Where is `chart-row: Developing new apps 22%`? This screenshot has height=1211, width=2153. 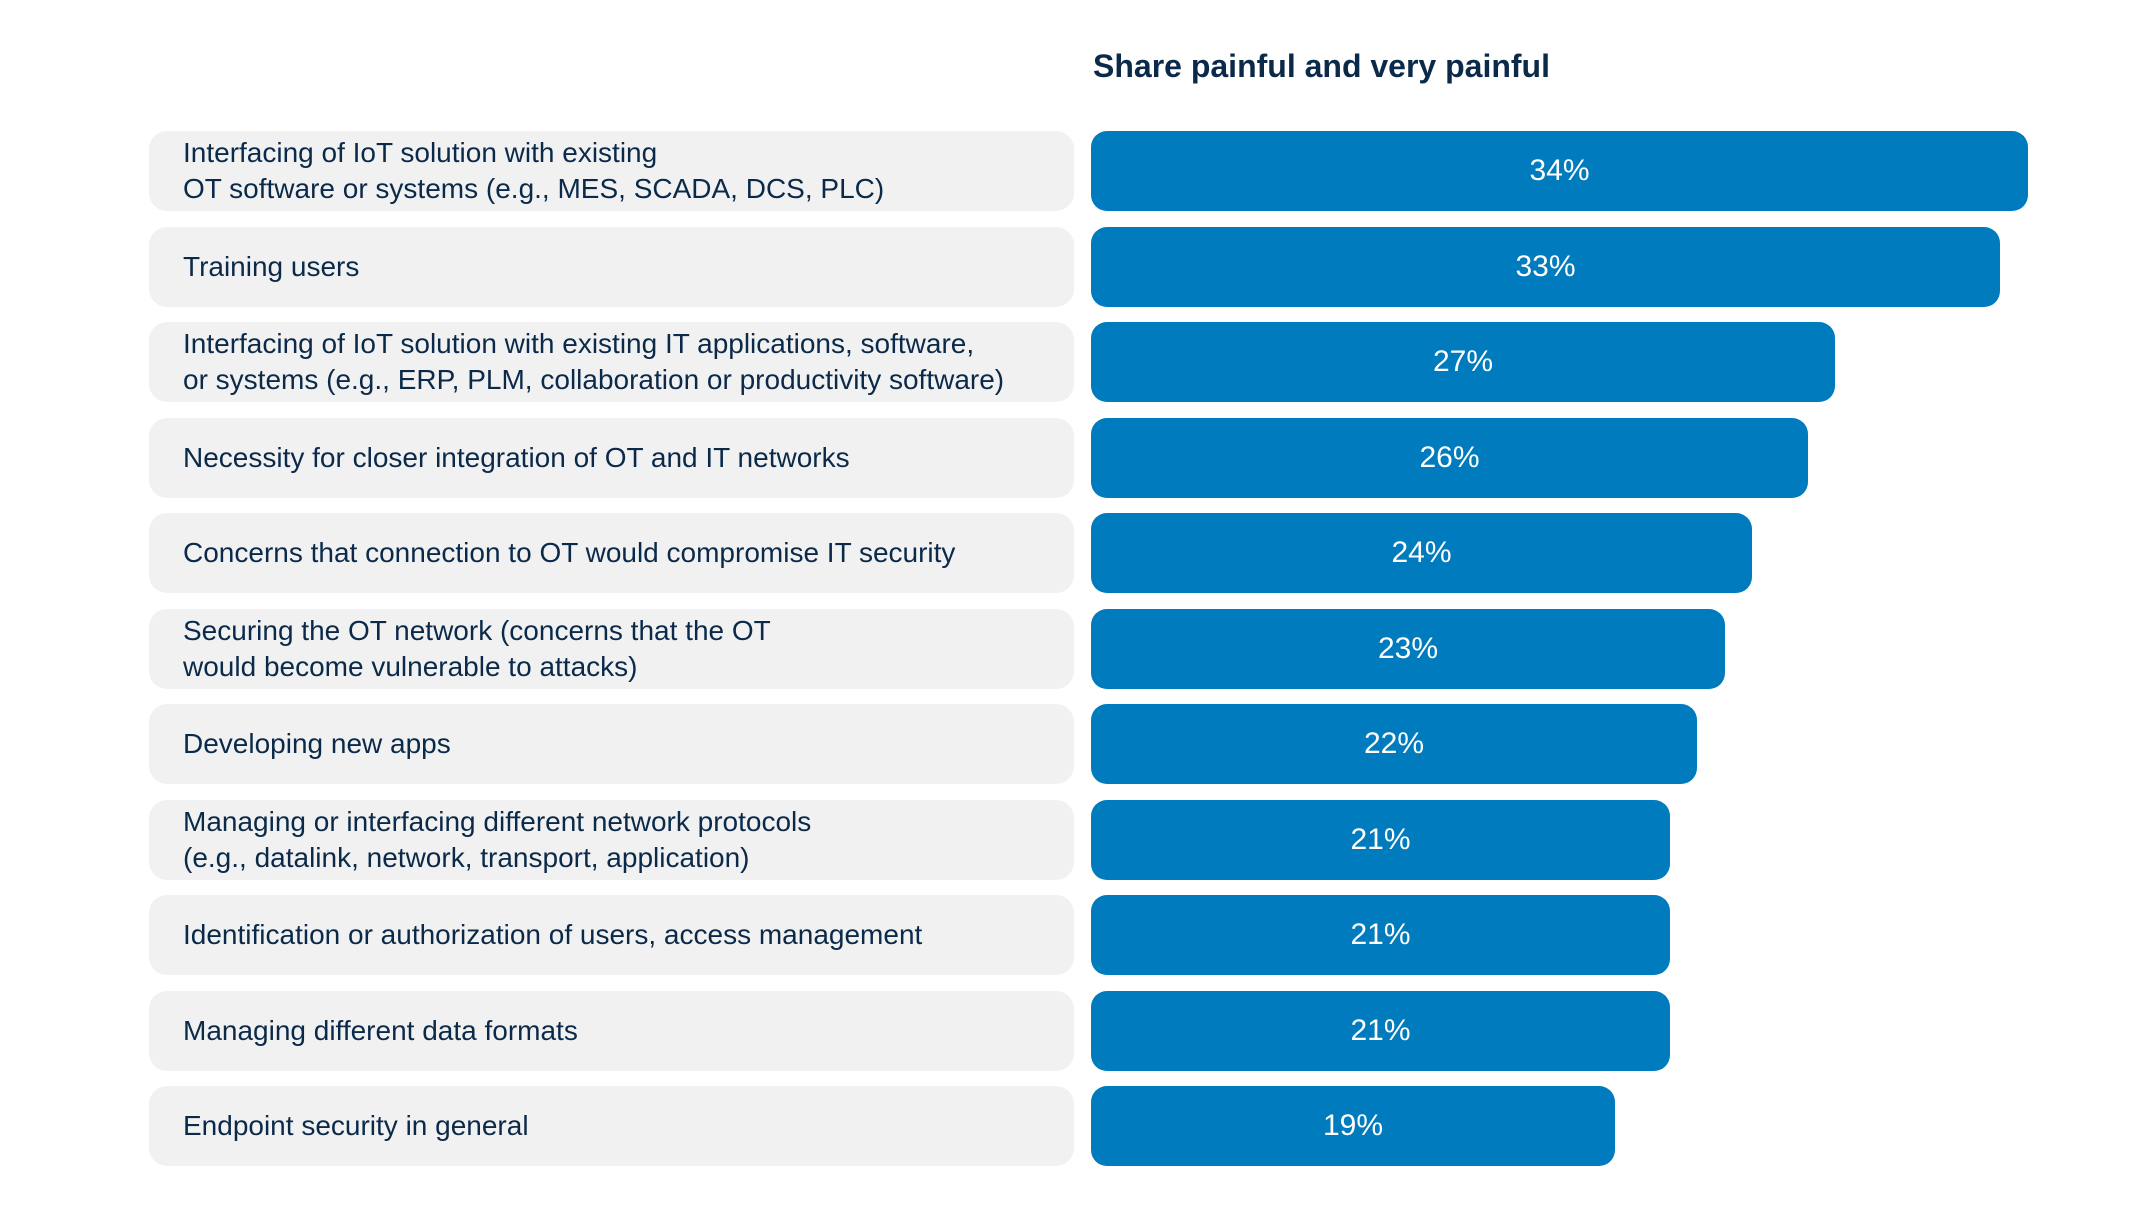
chart-row: Developing new apps 22% is located at coordinates (1076, 744).